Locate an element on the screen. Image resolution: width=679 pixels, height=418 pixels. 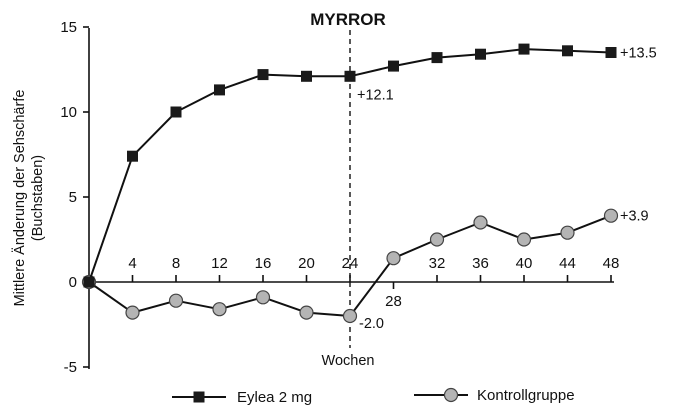
x-tick-label: 44 is located at coordinates (567, 263).